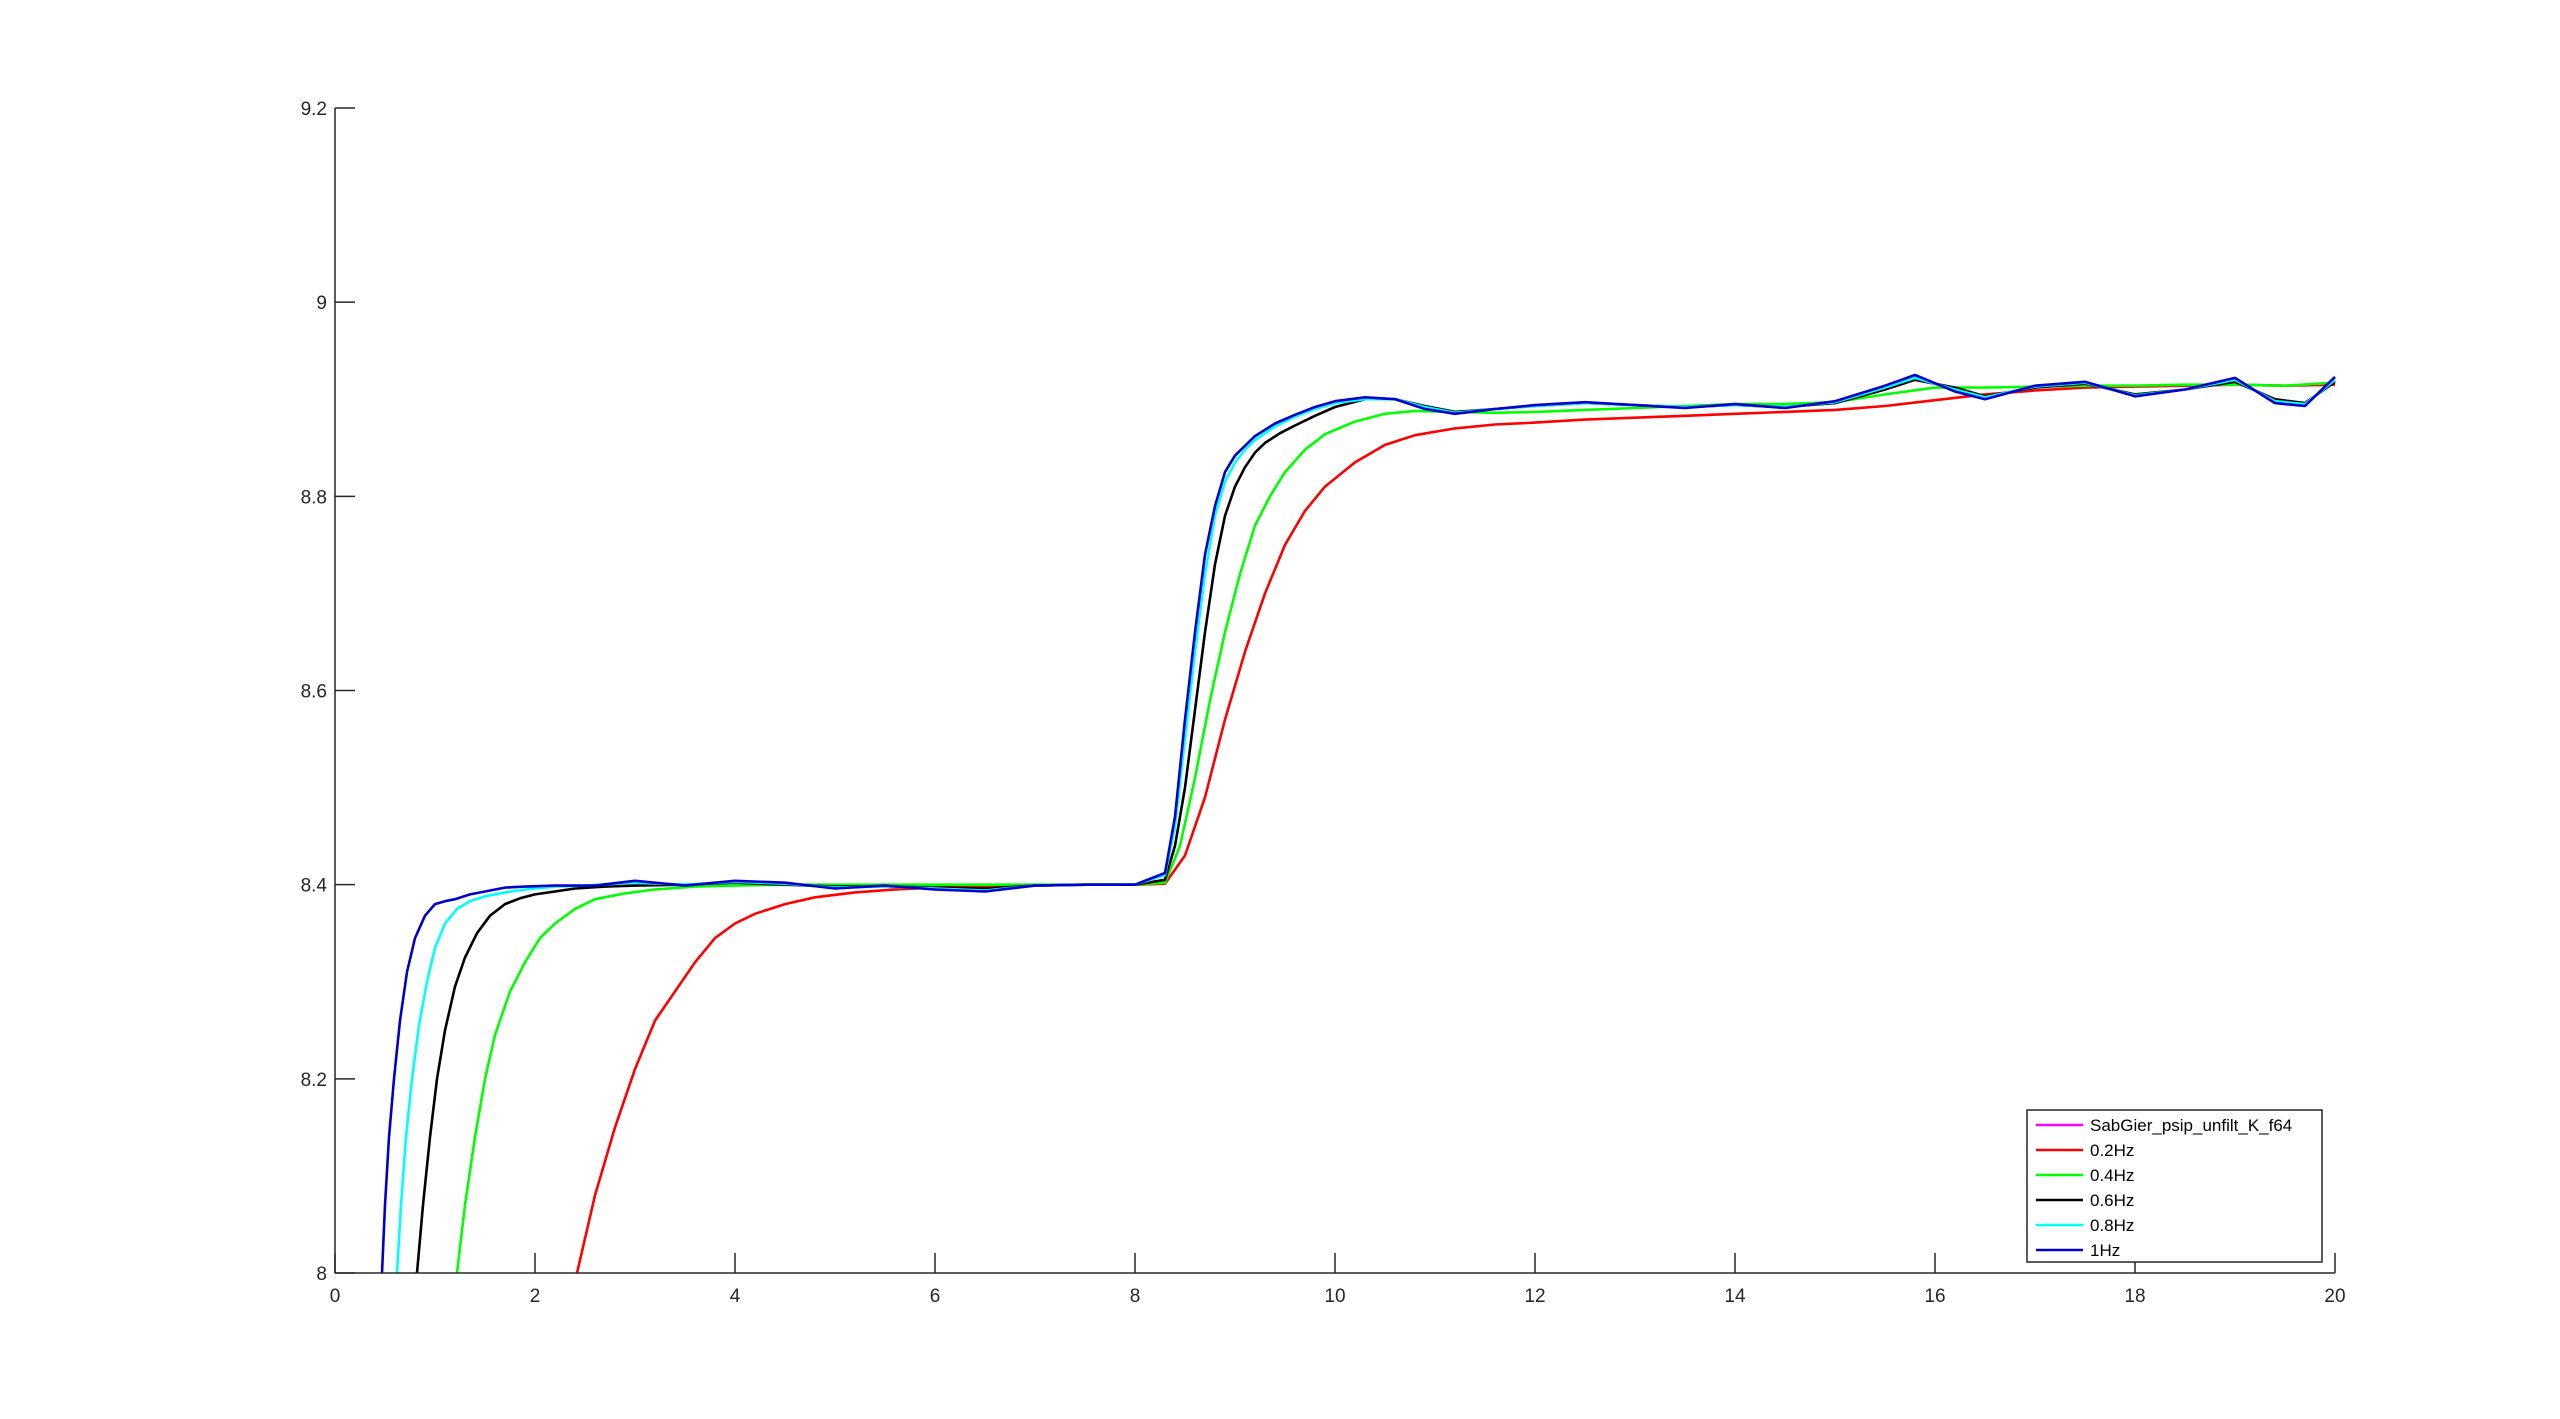  I want to click on legend-label: 0.4Hz, so click(2112, 1175).